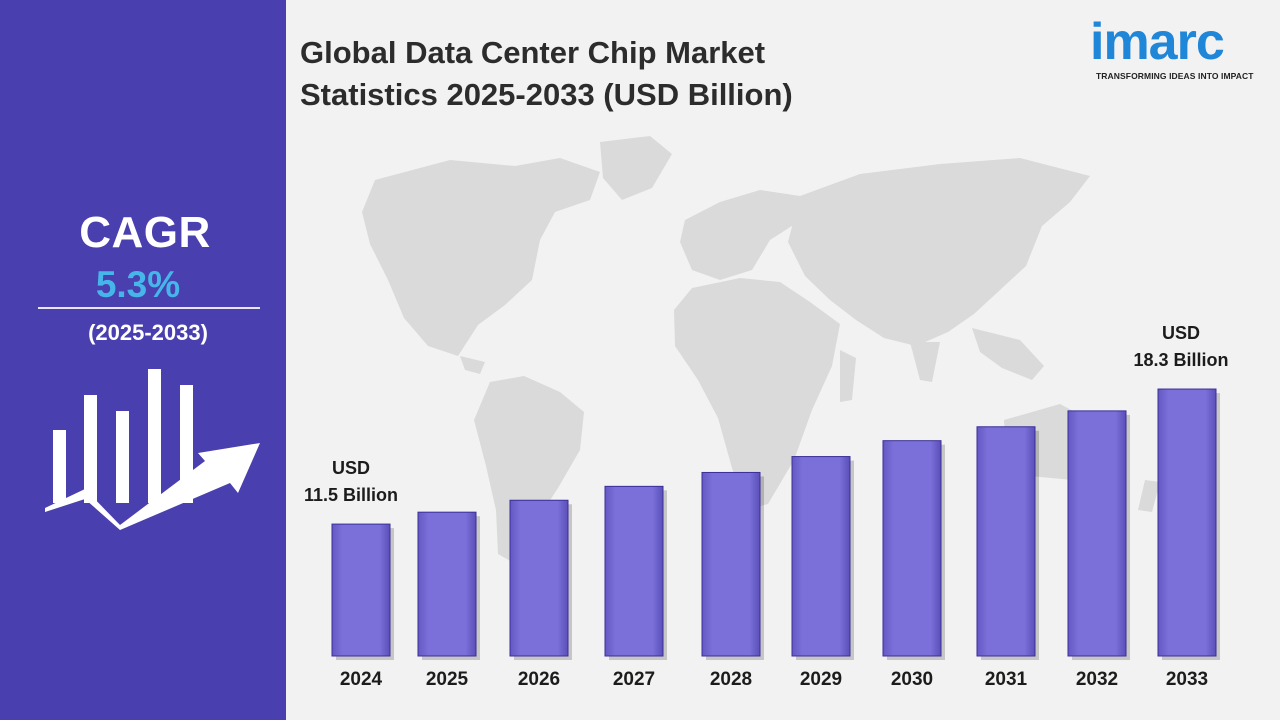 The height and width of the screenshot is (720, 1280). What do you see at coordinates (1097, 533) in the screenshot?
I see `bar-2032` at bounding box center [1097, 533].